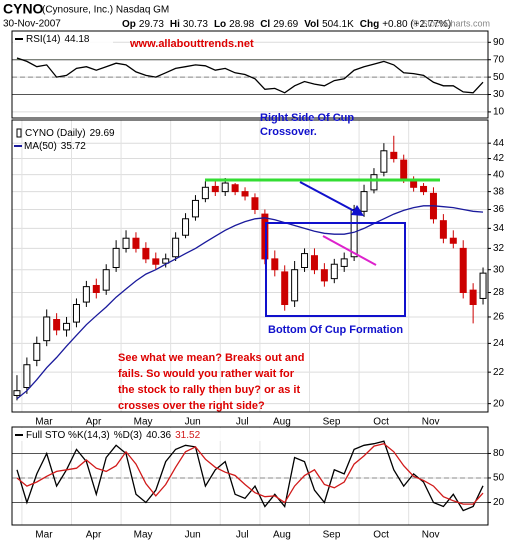 Image resolution: width=520 pixels, height=540 pixels. I want to click on legend-value: 40.36, so click(158, 435).